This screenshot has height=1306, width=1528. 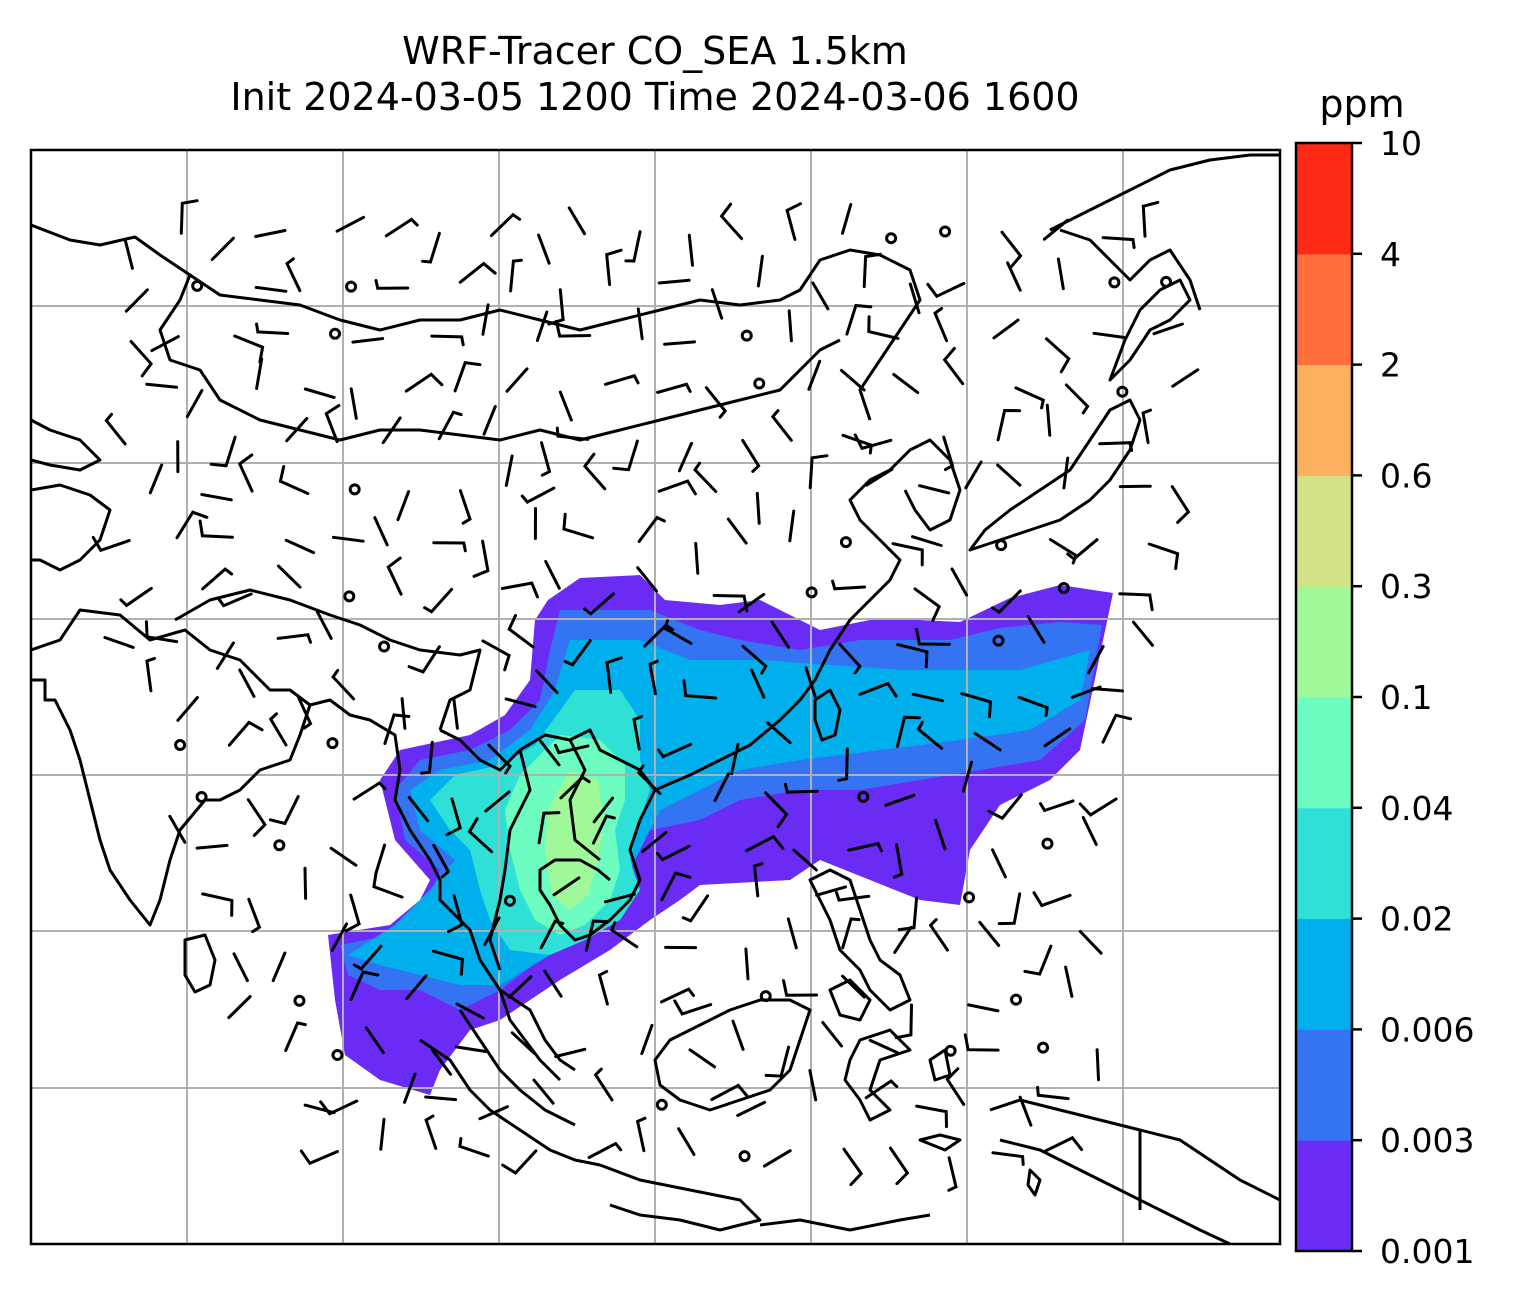 I want to click on title-line-1: WRF-Tracer CO_SEA 1.5km, so click(x=655, y=51).